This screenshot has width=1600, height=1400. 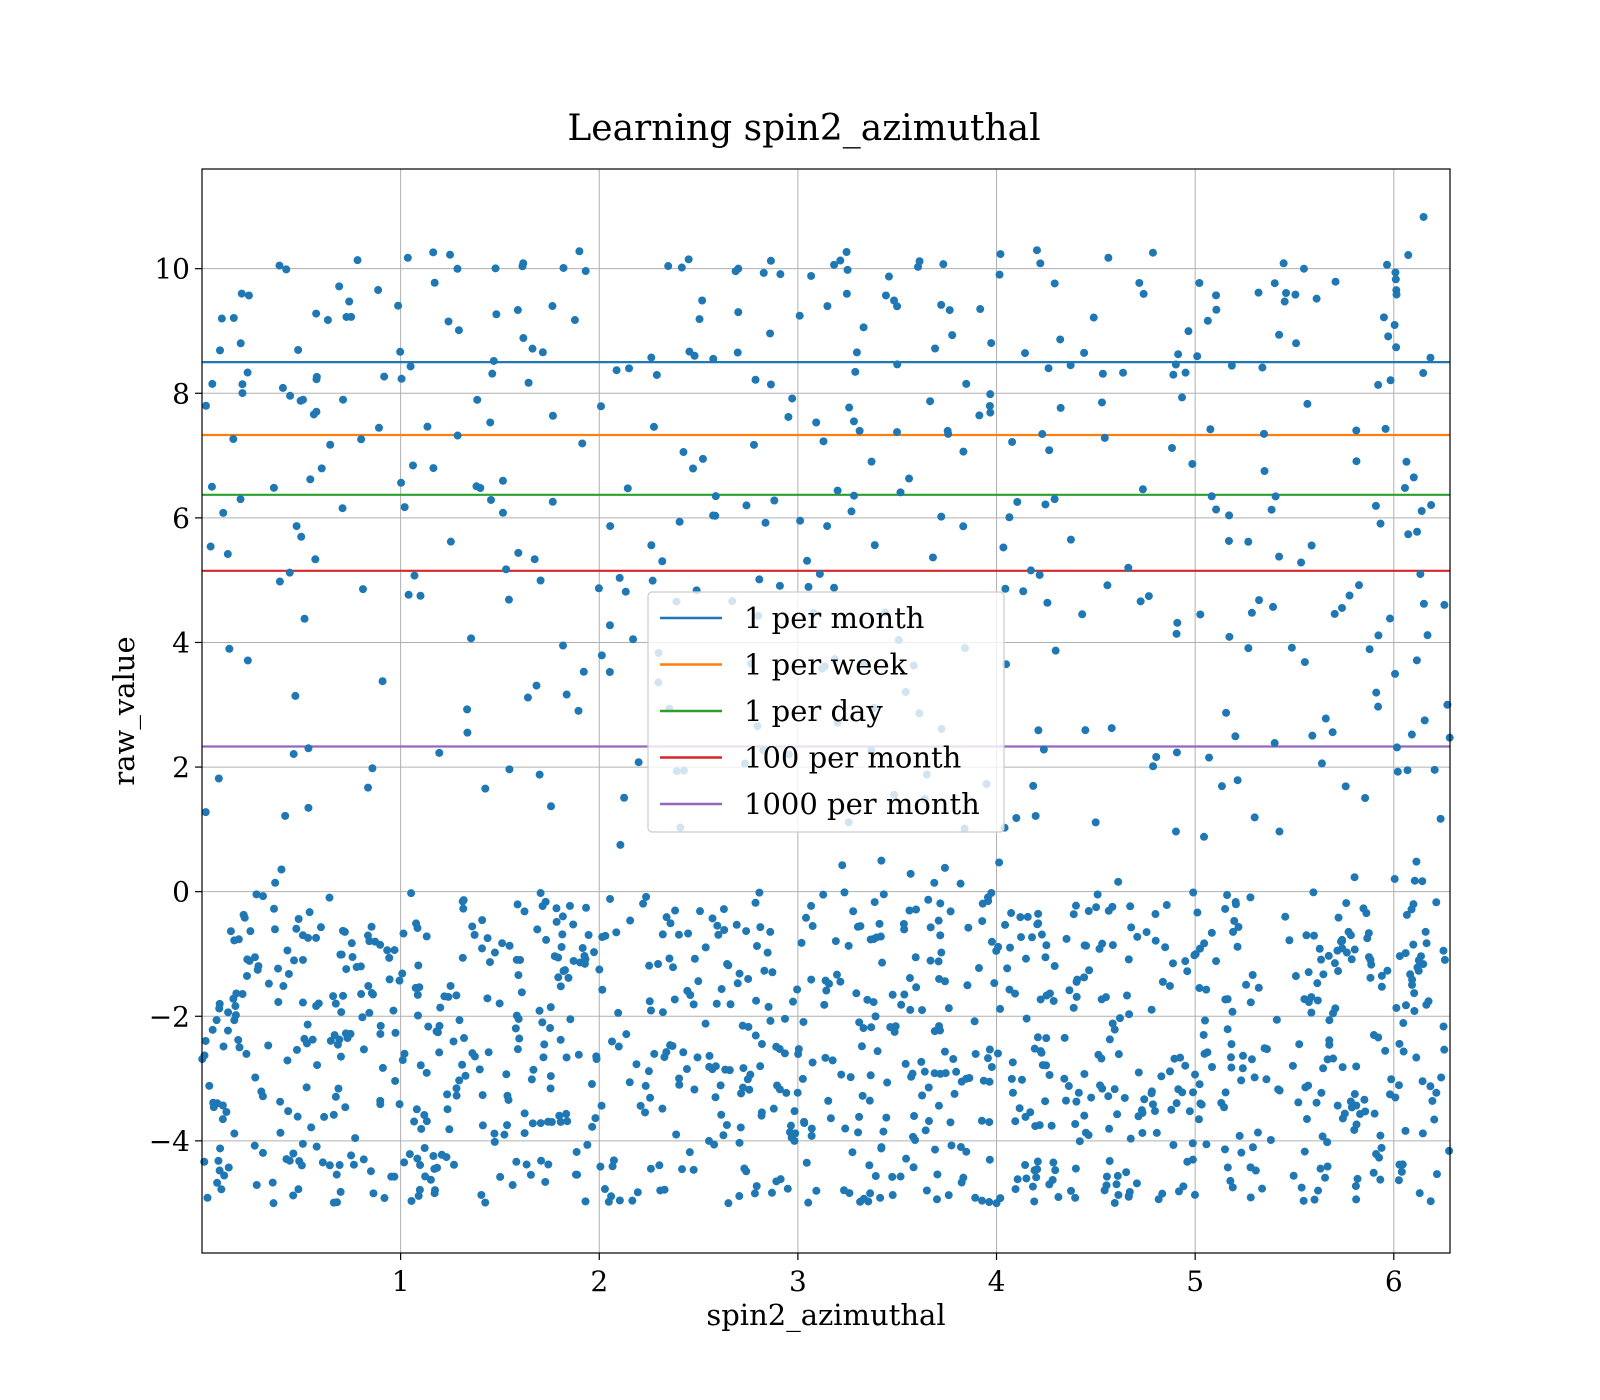 What do you see at coordinates (599, 1281) in the screenshot?
I see `x-tick-label: 2` at bounding box center [599, 1281].